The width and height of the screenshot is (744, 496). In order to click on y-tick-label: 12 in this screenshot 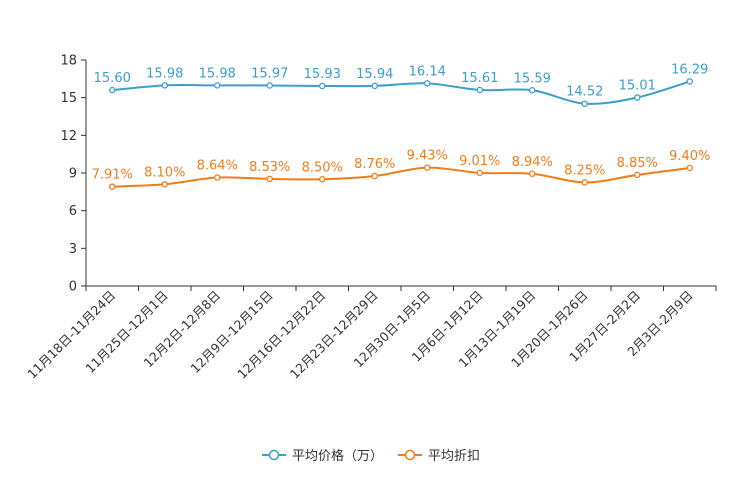, I will do `click(68, 136)`.